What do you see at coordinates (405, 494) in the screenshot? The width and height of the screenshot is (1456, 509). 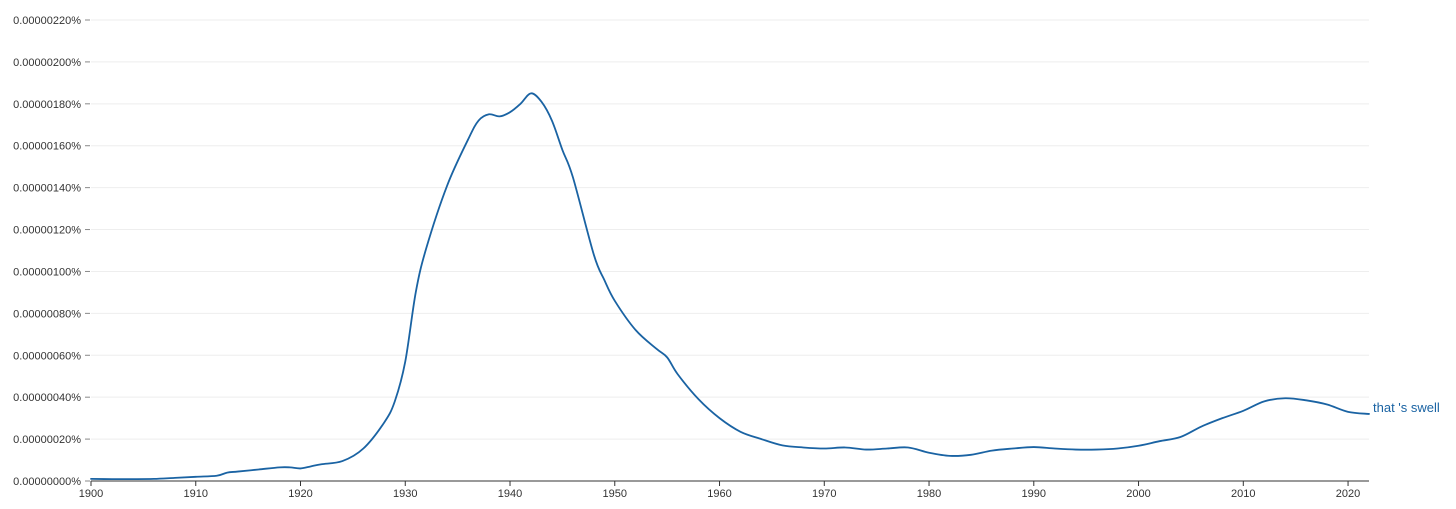 I see `x-tick-label: 1930` at bounding box center [405, 494].